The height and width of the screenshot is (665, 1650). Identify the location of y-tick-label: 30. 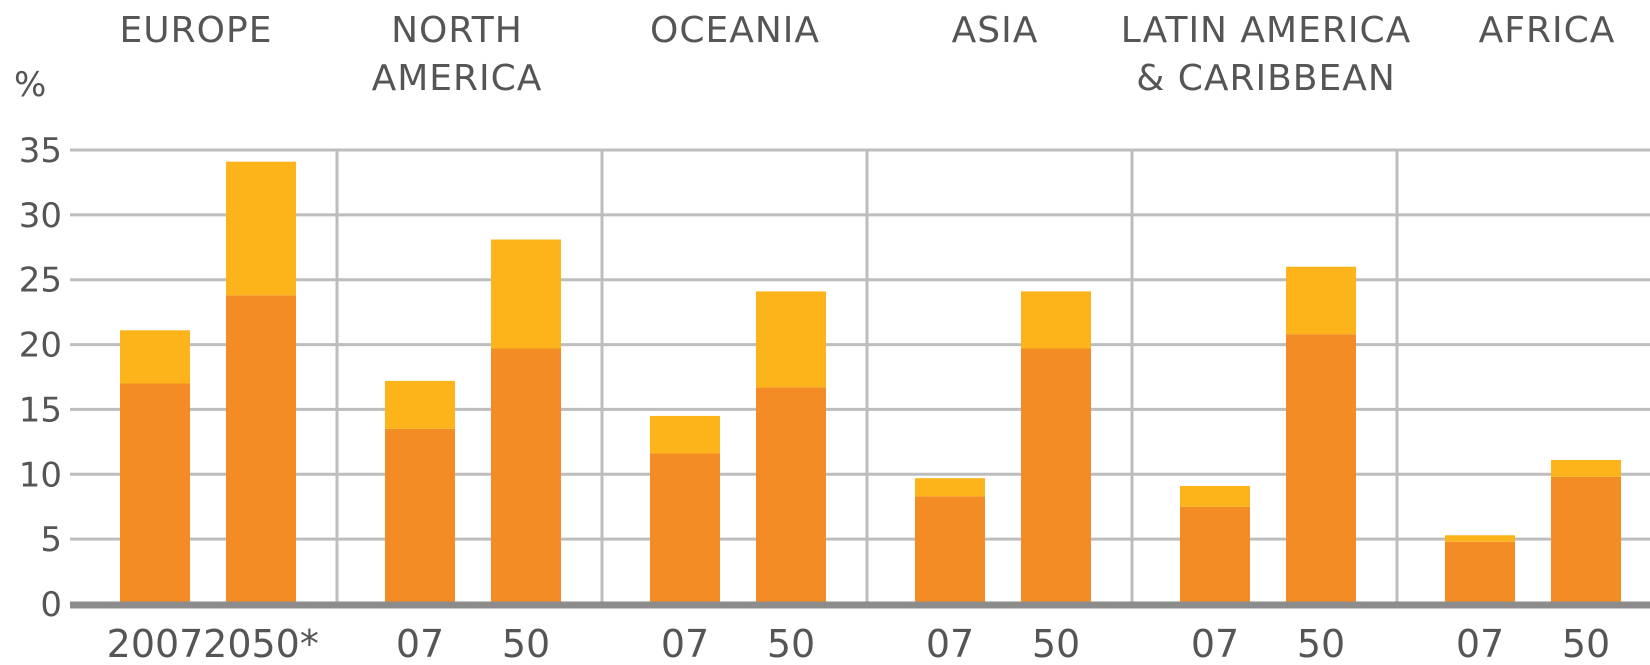
(40, 216).